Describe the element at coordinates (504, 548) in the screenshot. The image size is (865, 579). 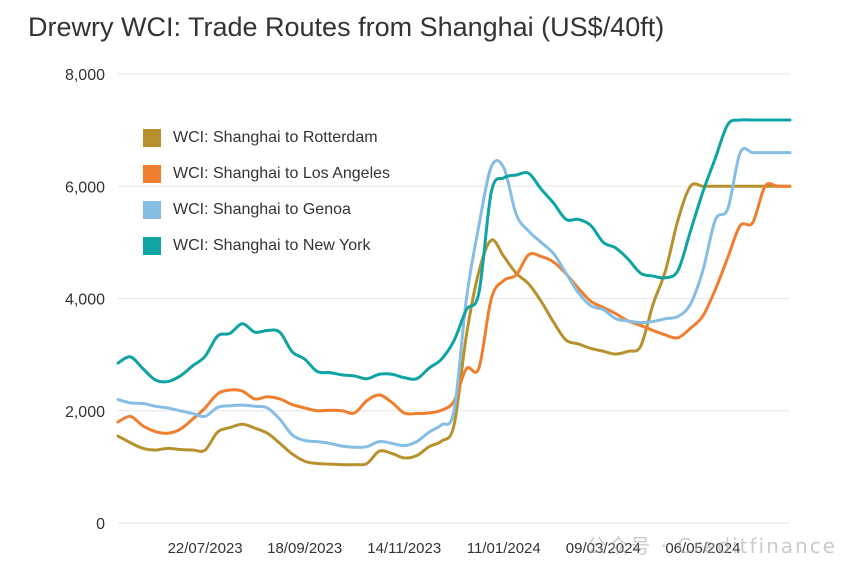
I see `x-tick-label: 11/01/2024` at that location.